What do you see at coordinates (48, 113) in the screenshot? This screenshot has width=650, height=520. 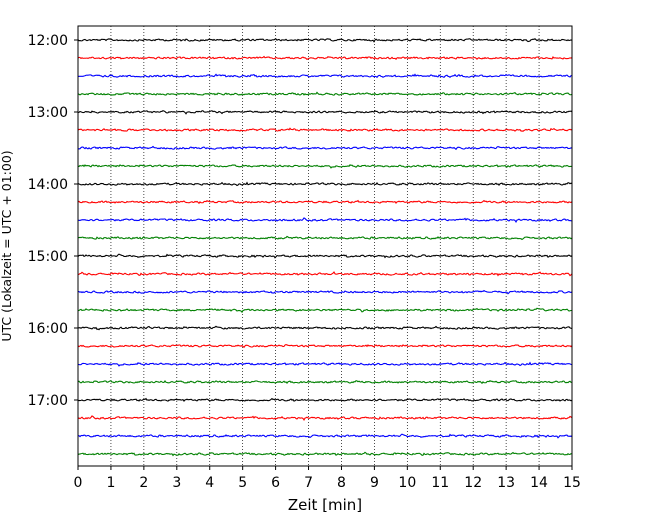 I see `y-tick-label-13:00: 13:00` at bounding box center [48, 113].